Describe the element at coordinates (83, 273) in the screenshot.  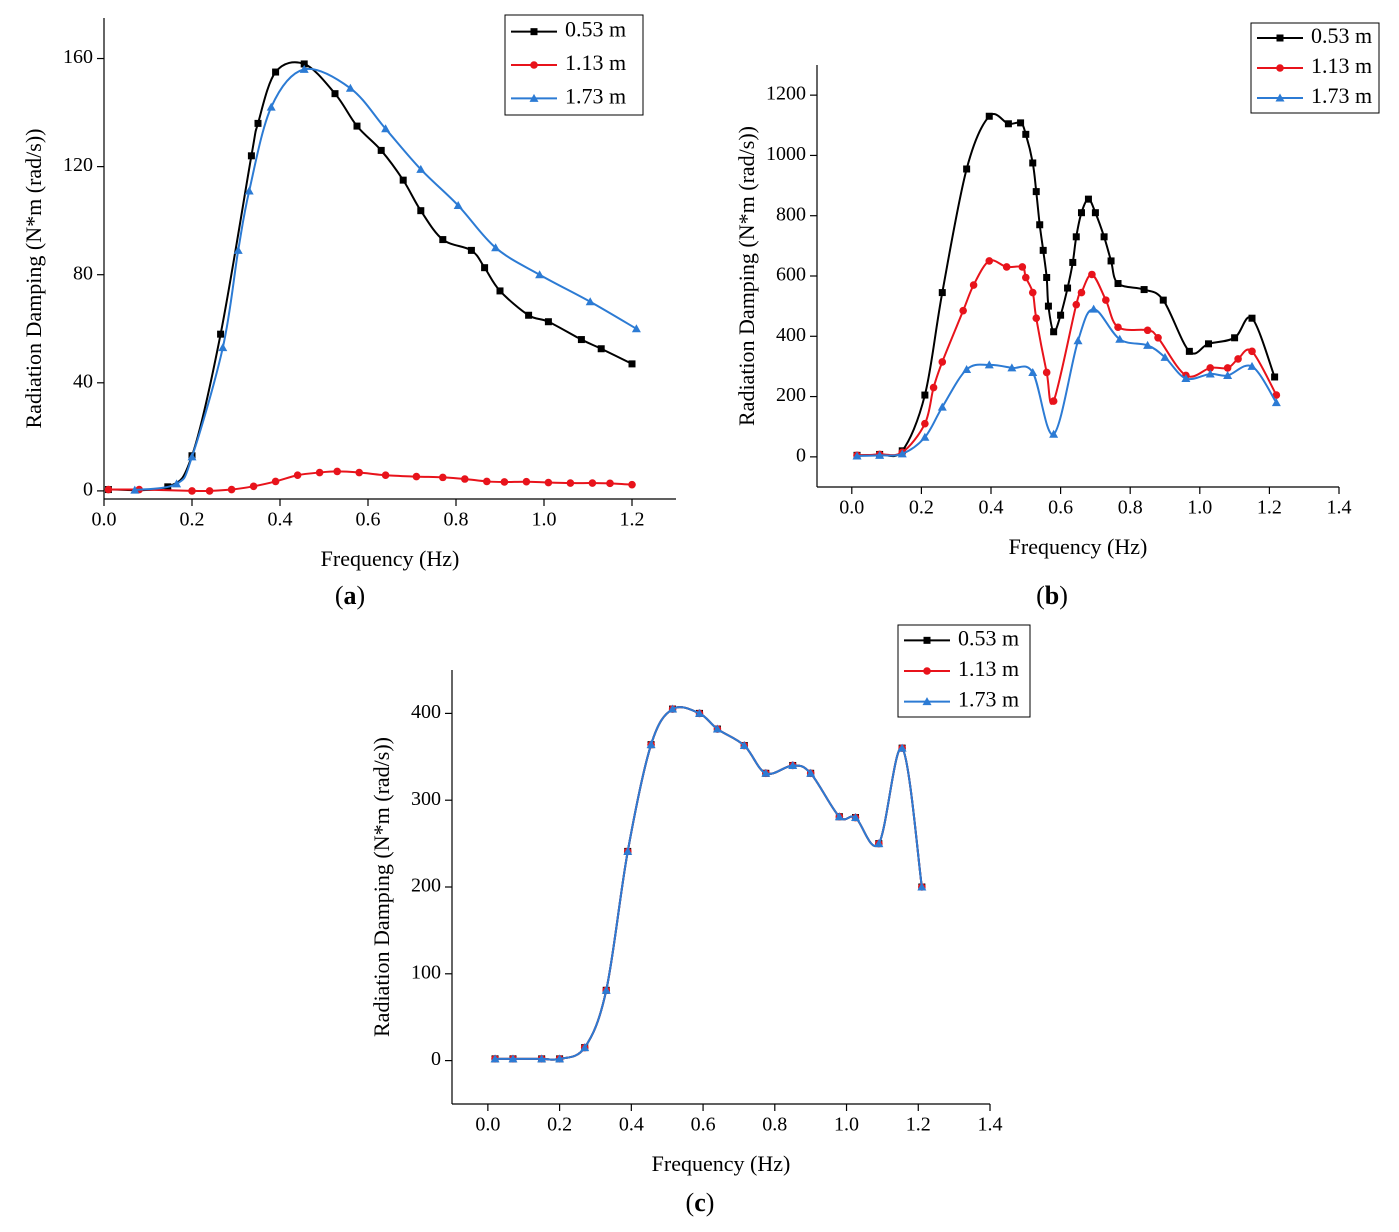
I see `y-tick-label: 80` at that location.